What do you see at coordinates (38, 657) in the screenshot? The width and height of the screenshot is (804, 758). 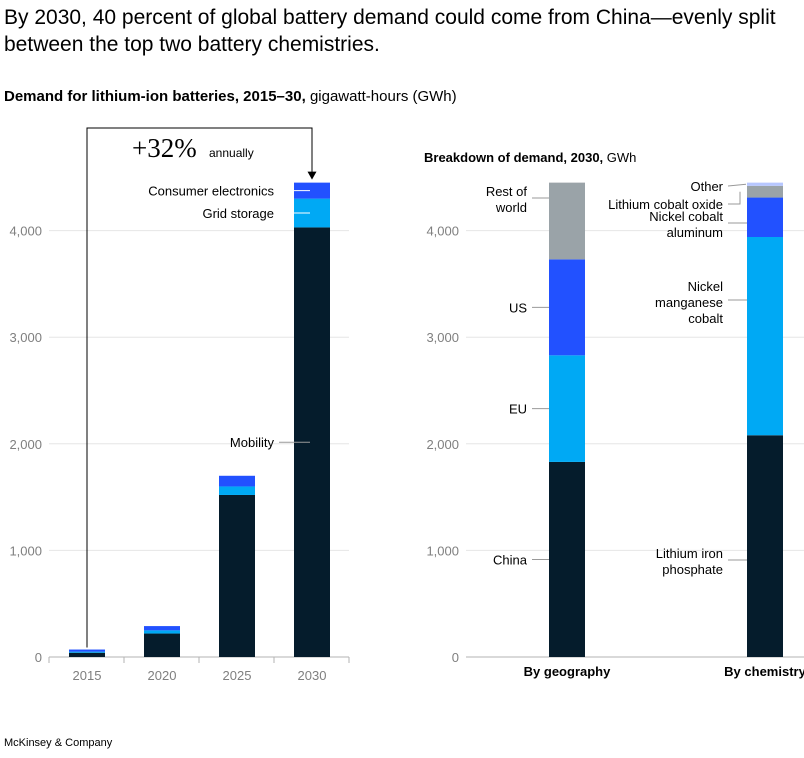 I see `left-ytick-label: 0` at bounding box center [38, 657].